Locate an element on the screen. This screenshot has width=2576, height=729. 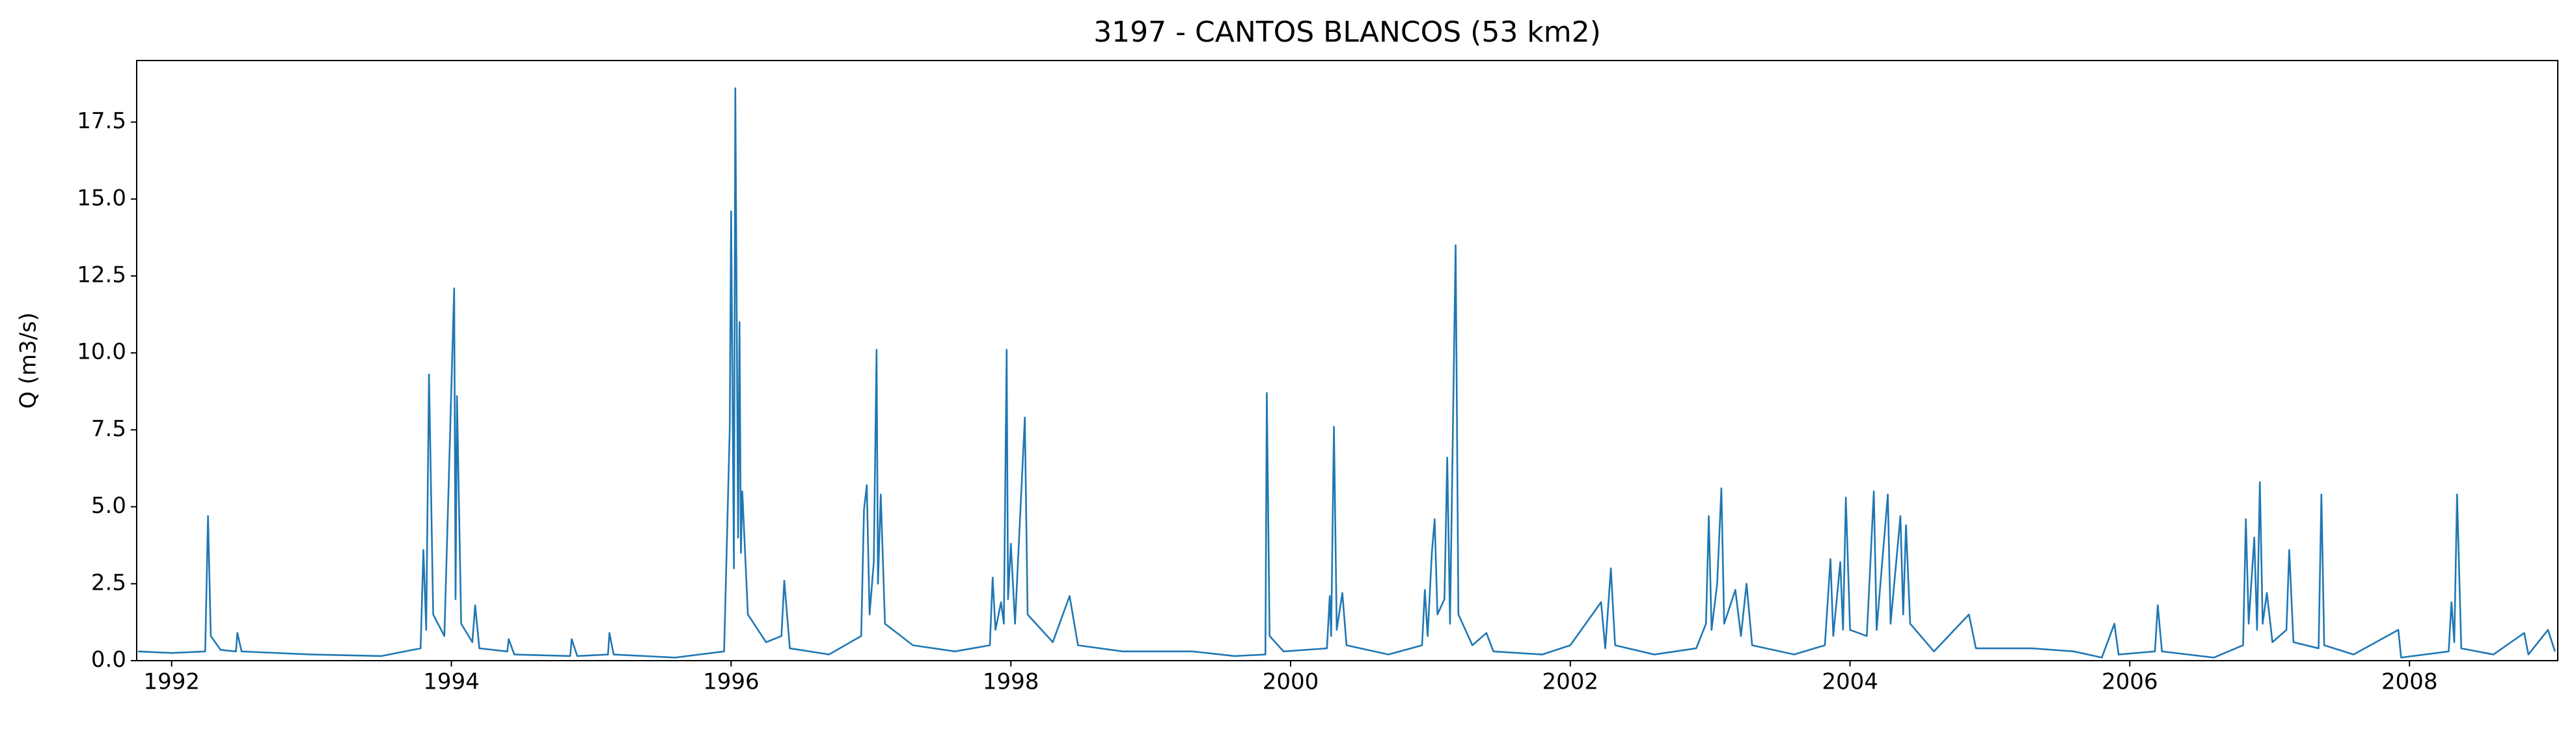
y-tick-label: 17.5 is located at coordinates (102, 121).